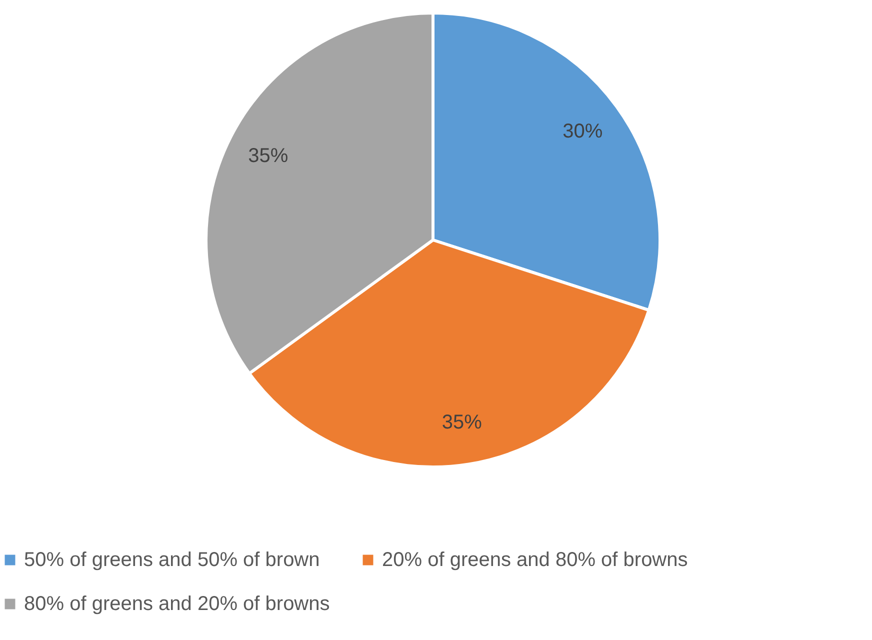 This screenshot has height=640, width=872. What do you see at coordinates (172, 560) in the screenshot?
I see `legend-label: 50% of greens and 50% of brown` at bounding box center [172, 560].